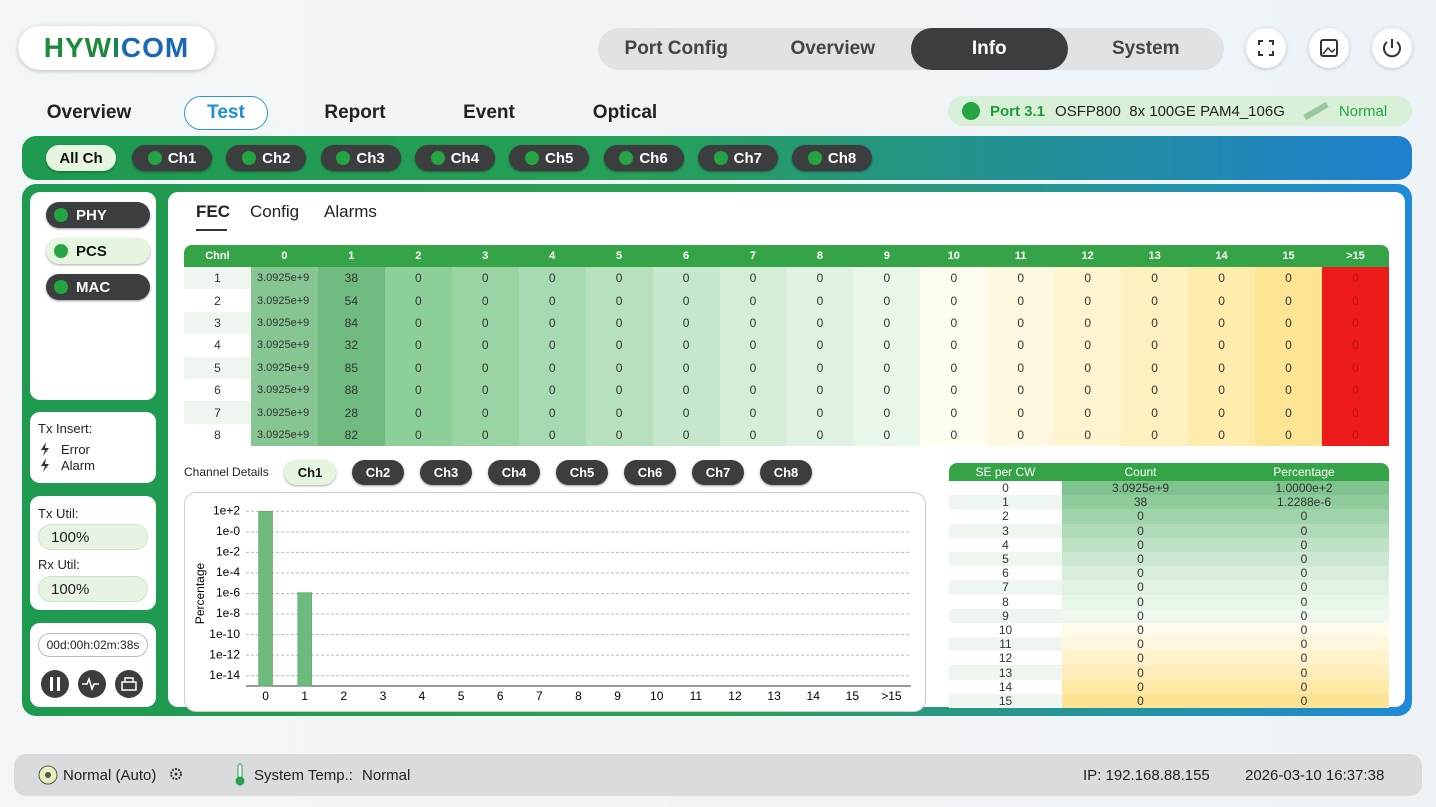 Image resolution: width=1436 pixels, height=807 pixels. What do you see at coordinates (676, 48) in the screenshot?
I see `nav-tab: Port Config` at bounding box center [676, 48].